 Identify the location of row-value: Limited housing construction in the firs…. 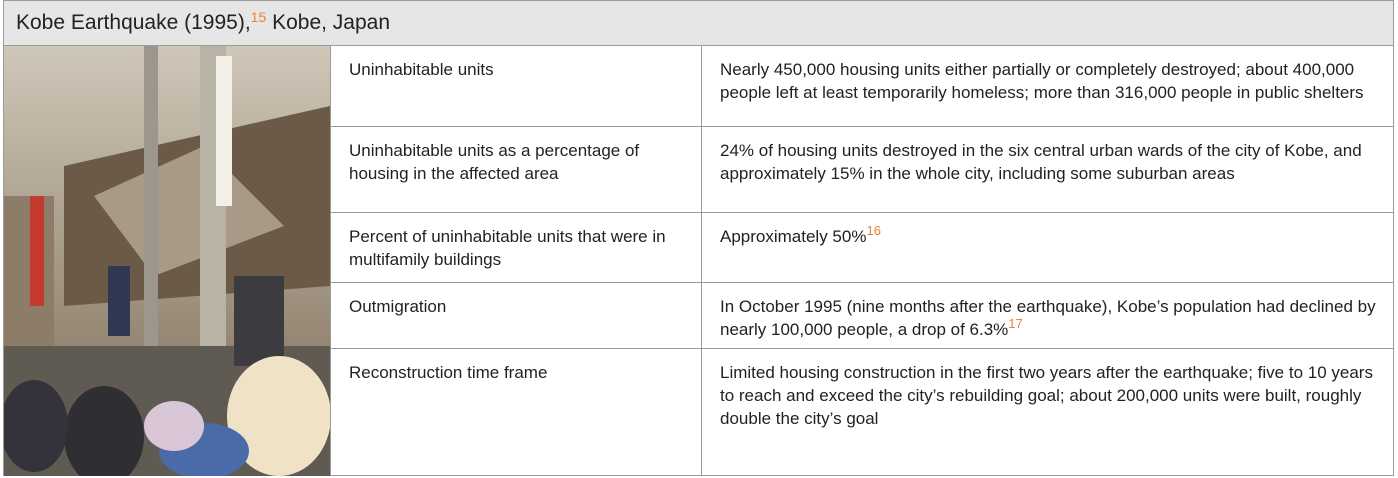
(1046, 395).